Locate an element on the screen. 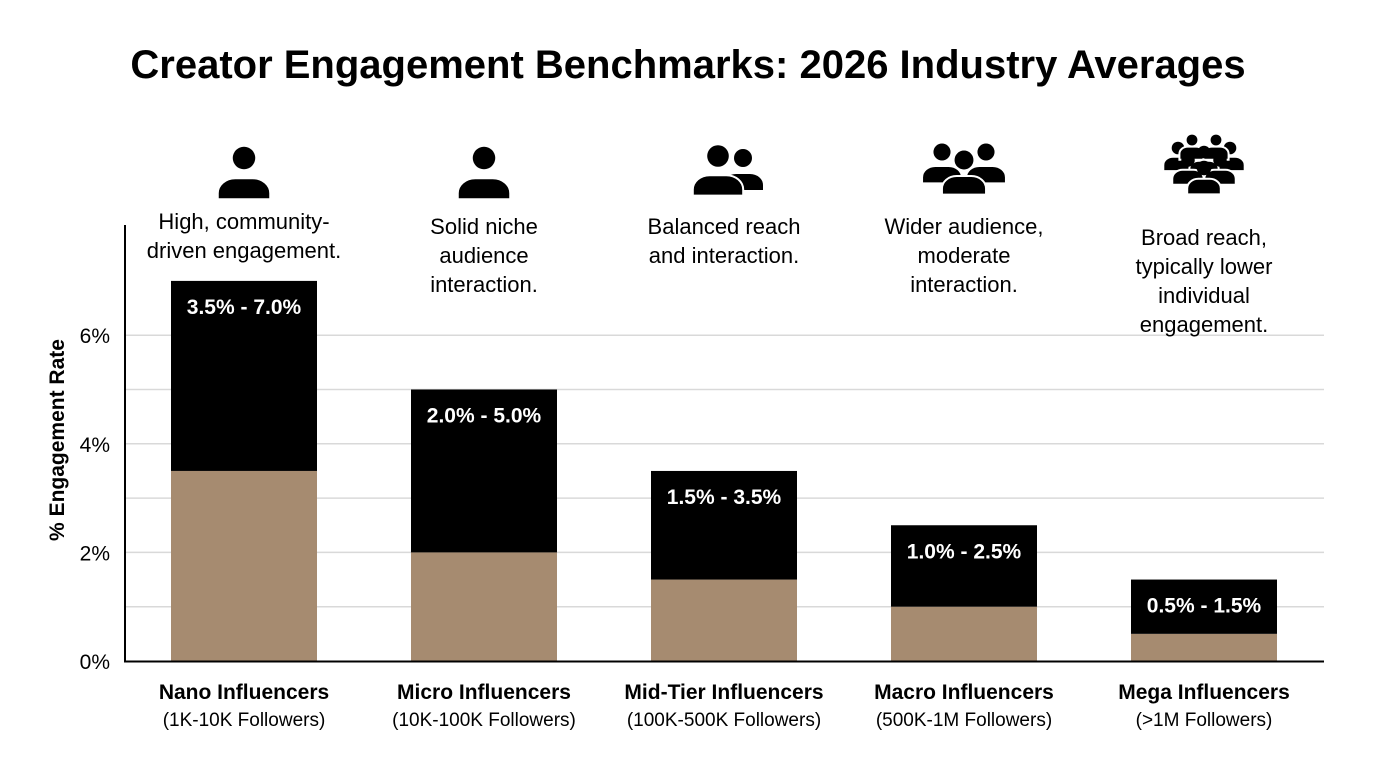 This screenshot has height=773, width=1376. annotation-text: moderate is located at coordinates (964, 255).